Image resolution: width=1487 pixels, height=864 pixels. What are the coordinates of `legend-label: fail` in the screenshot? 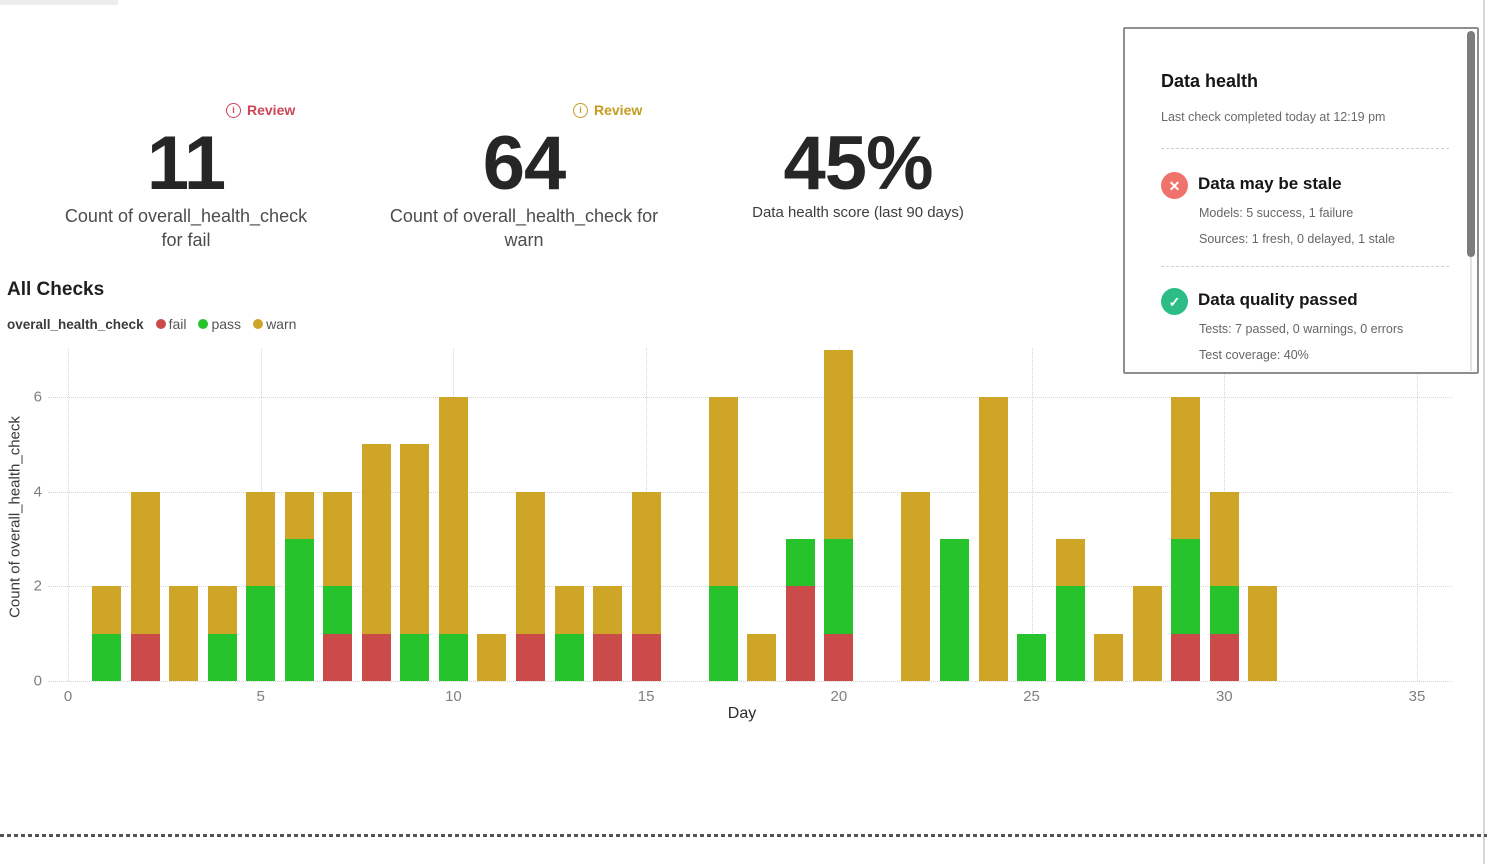 It's located at (177, 324).